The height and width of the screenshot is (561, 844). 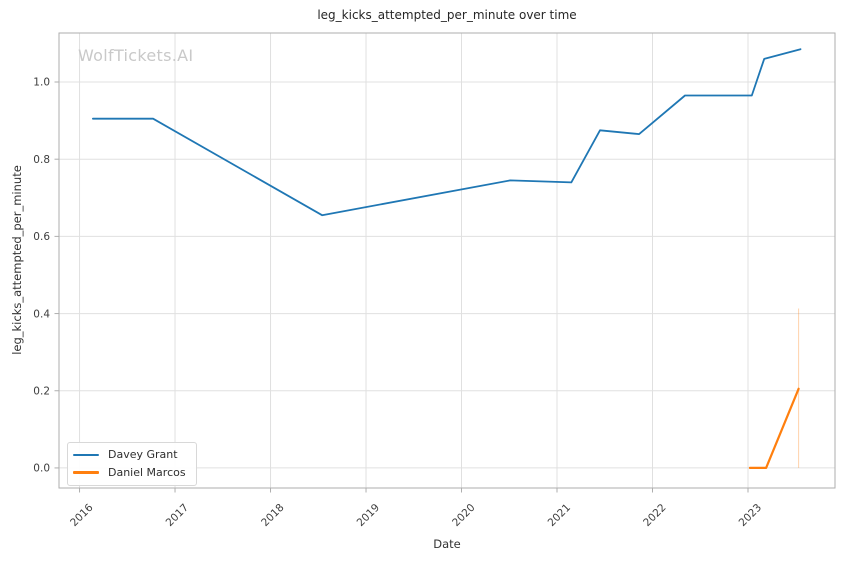 What do you see at coordinates (750, 515) in the screenshot?
I see `tick-label-x-2023: 2023` at bounding box center [750, 515].